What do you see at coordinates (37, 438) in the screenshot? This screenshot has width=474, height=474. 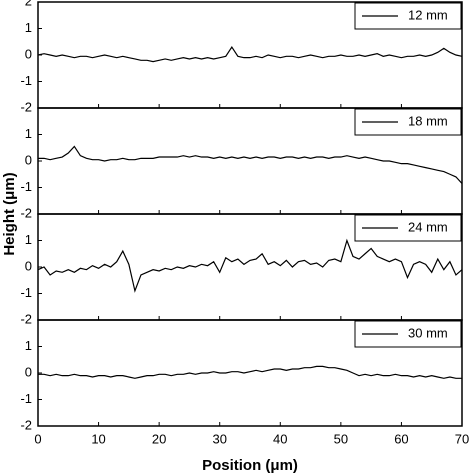 I see `x-tick-label: 0` at bounding box center [37, 438].